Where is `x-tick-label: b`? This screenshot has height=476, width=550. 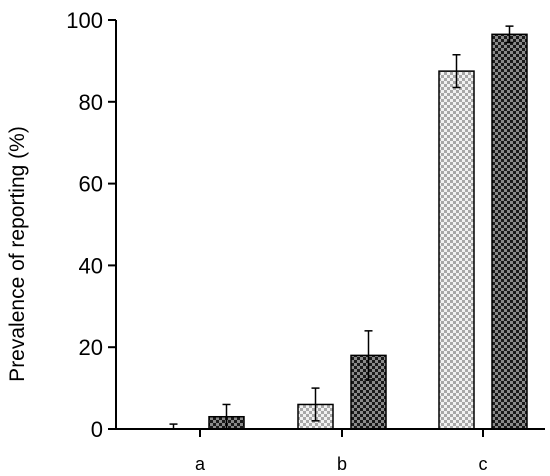
x-tick-label: b is located at coordinates (342, 464).